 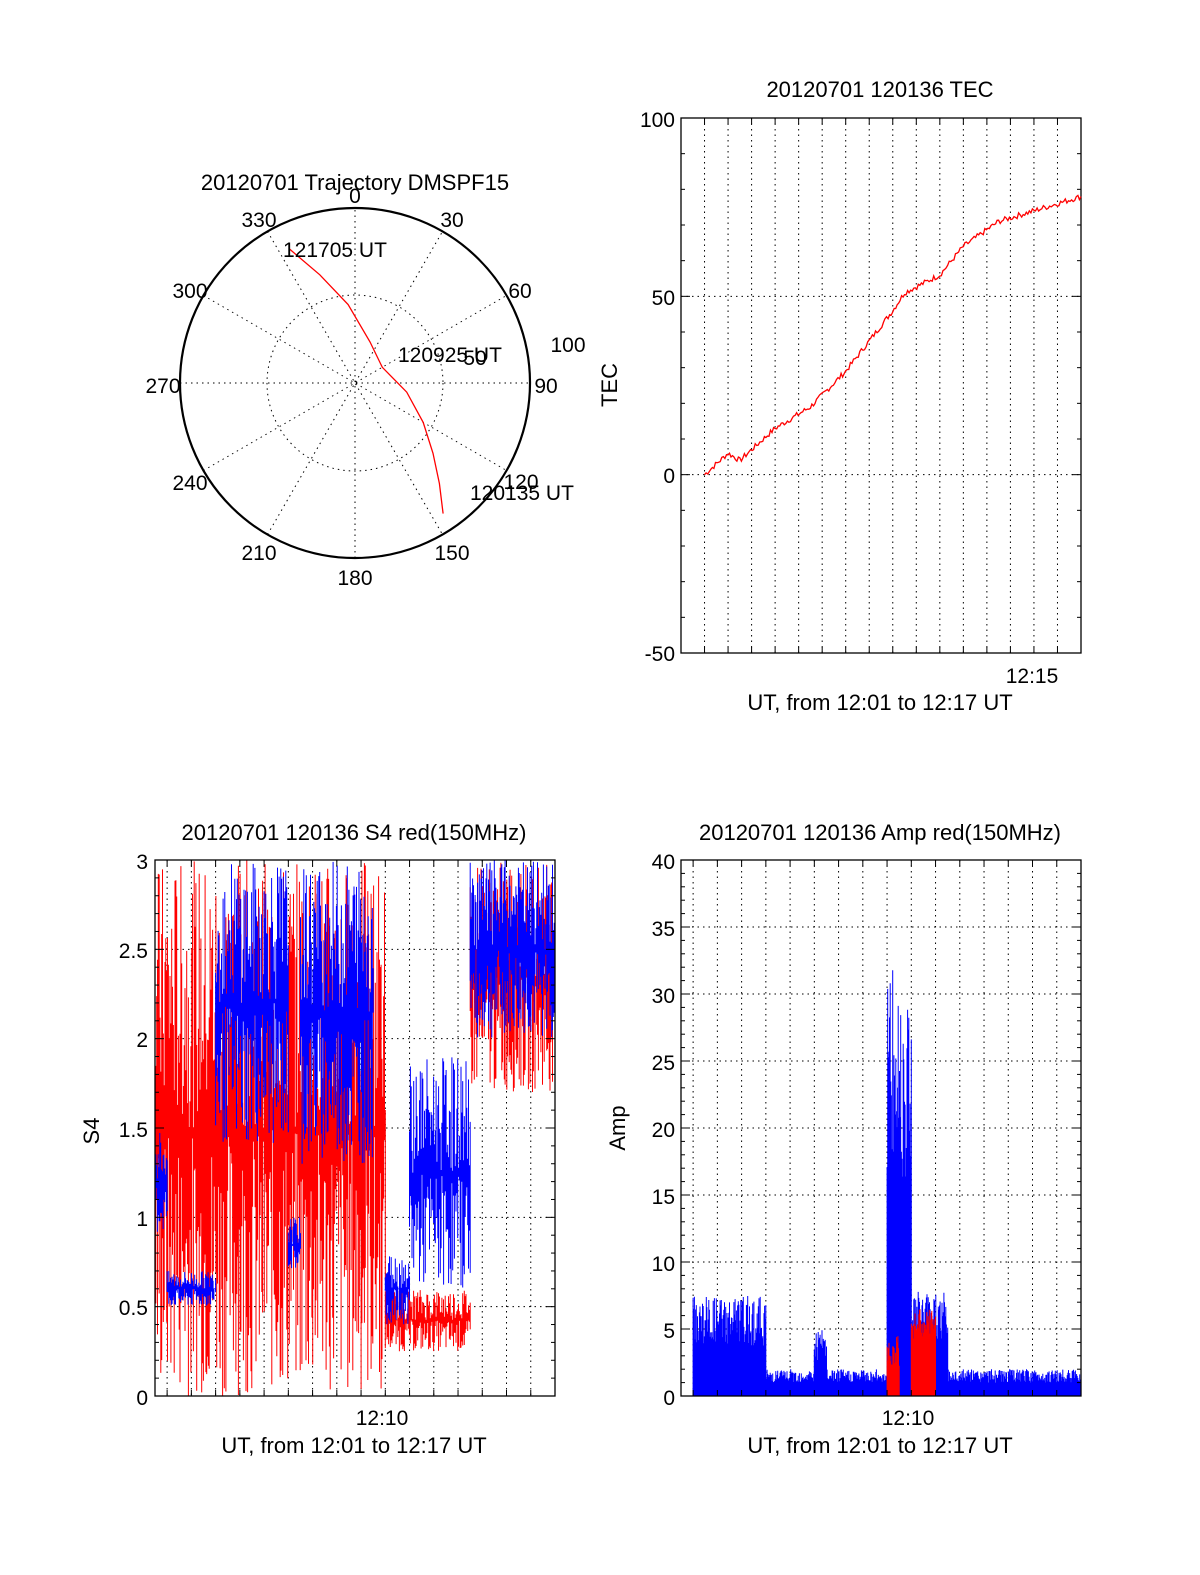 What do you see at coordinates (609, 385) in the screenshot?
I see `tec-ylabel: TEC` at bounding box center [609, 385].